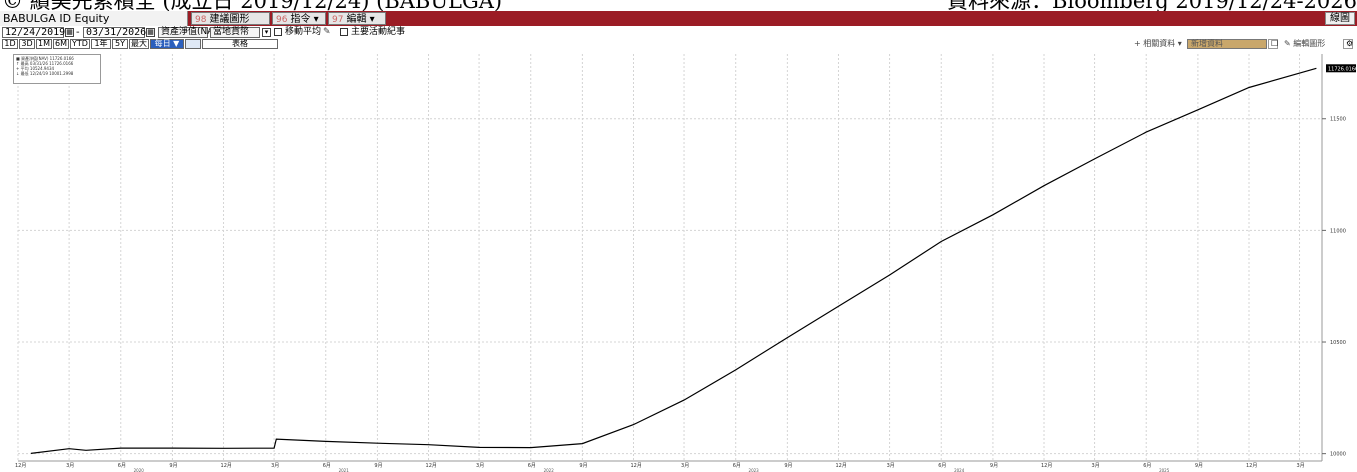 The height and width of the screenshot is (472, 1357). I want to click on suggest-chart-button: 98 建議圖形, so click(230, 18).